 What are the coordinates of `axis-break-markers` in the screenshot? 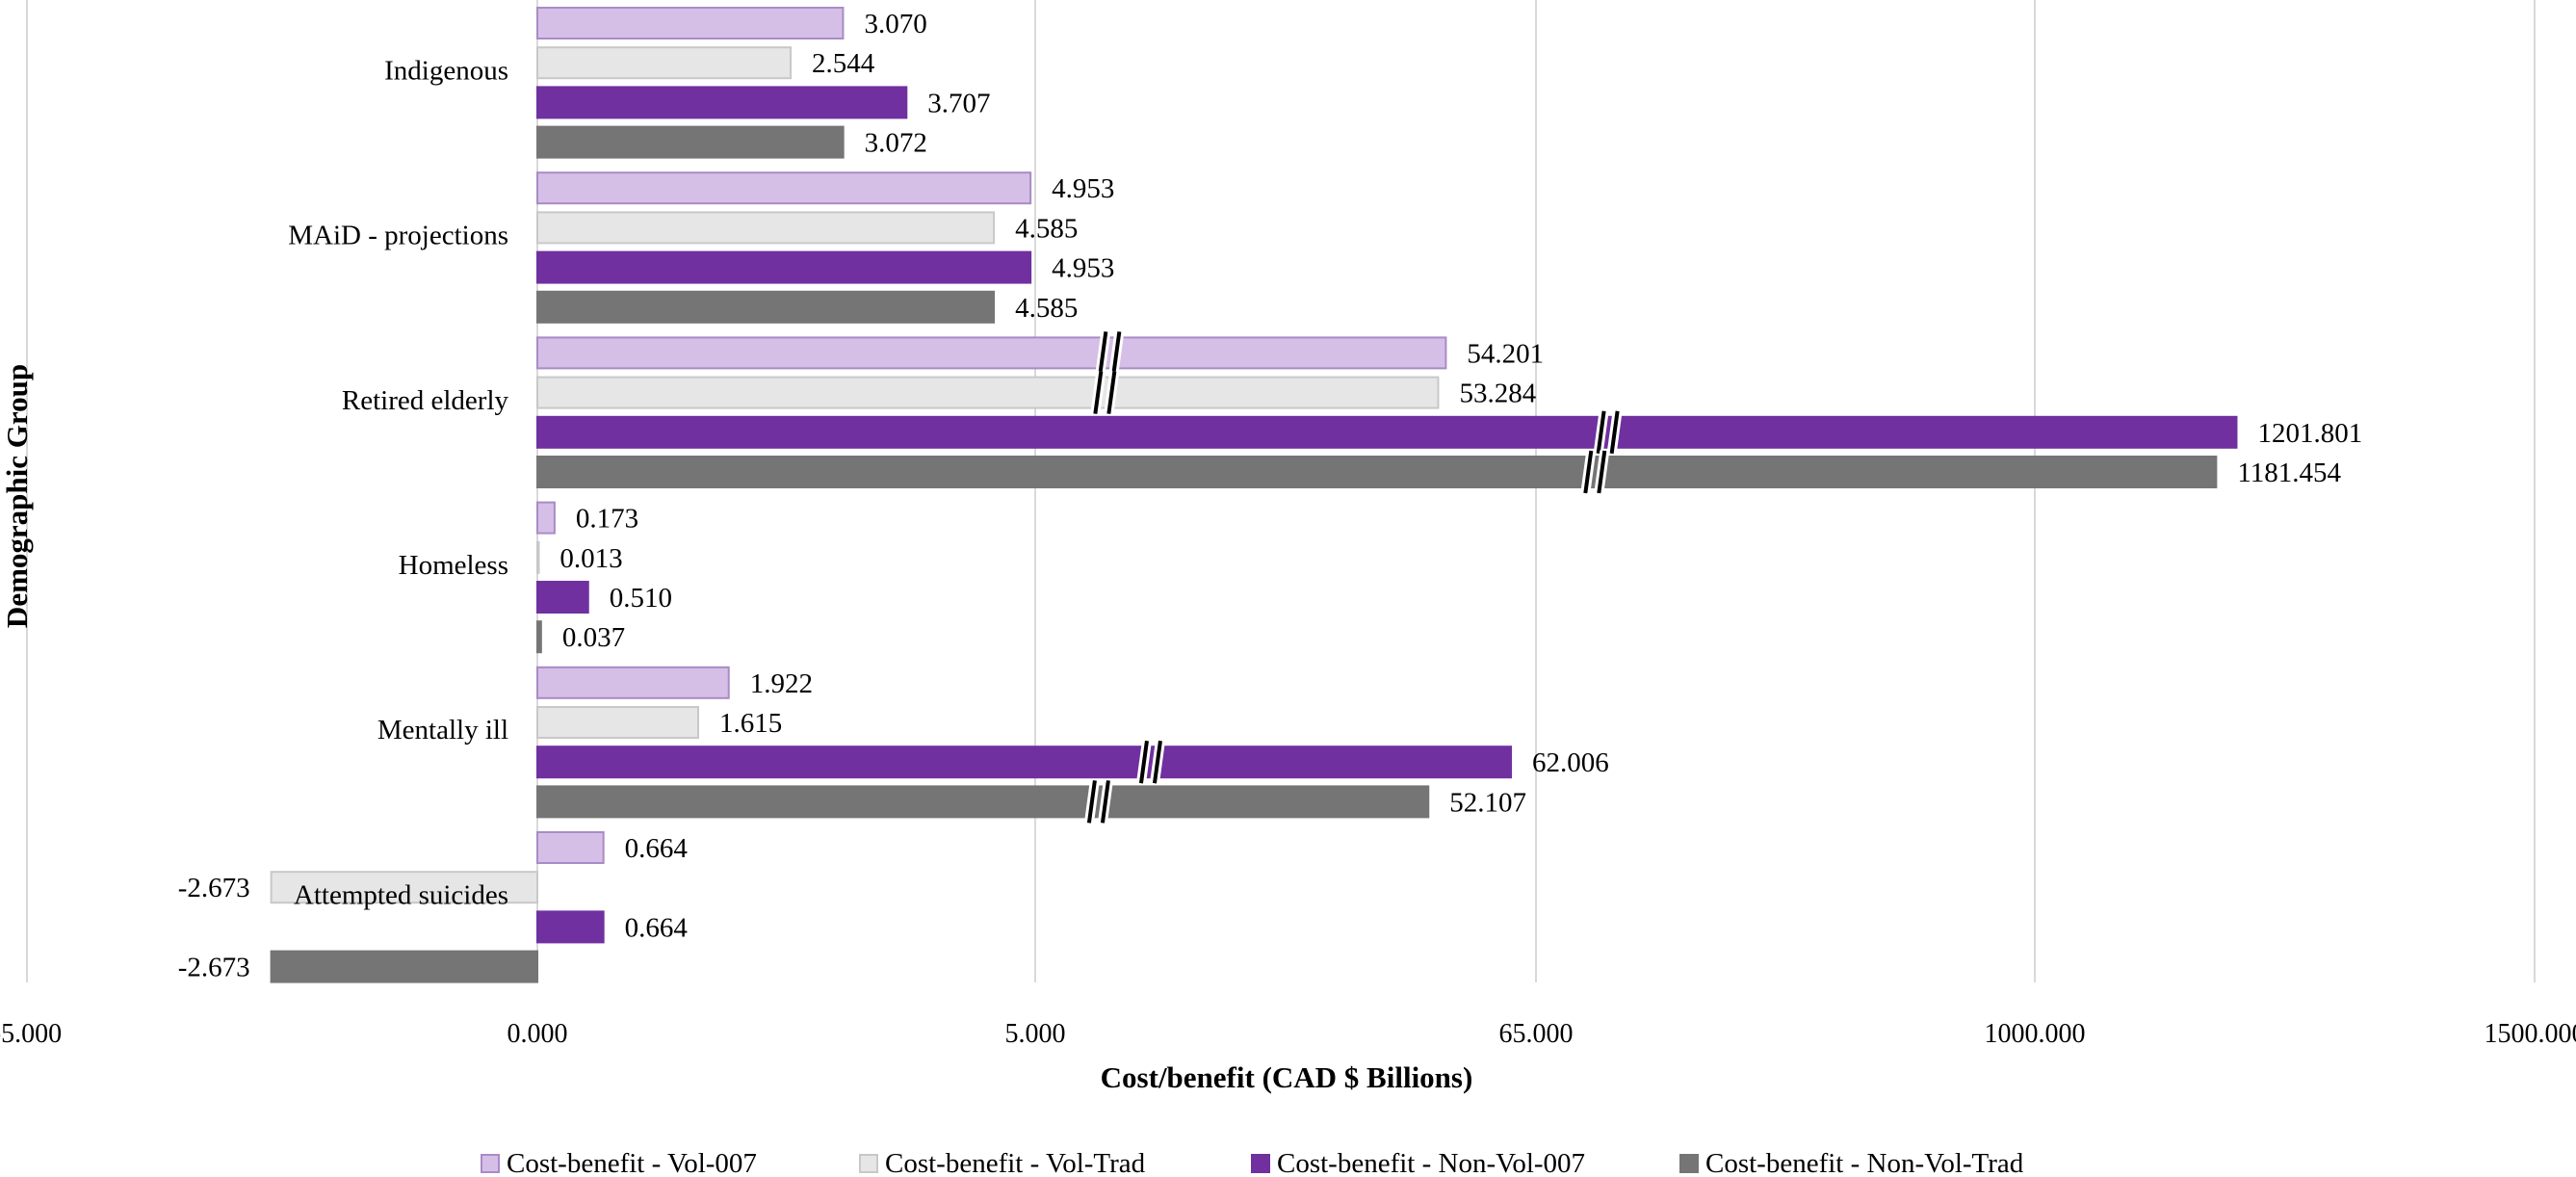 It's located at (1353, 577).